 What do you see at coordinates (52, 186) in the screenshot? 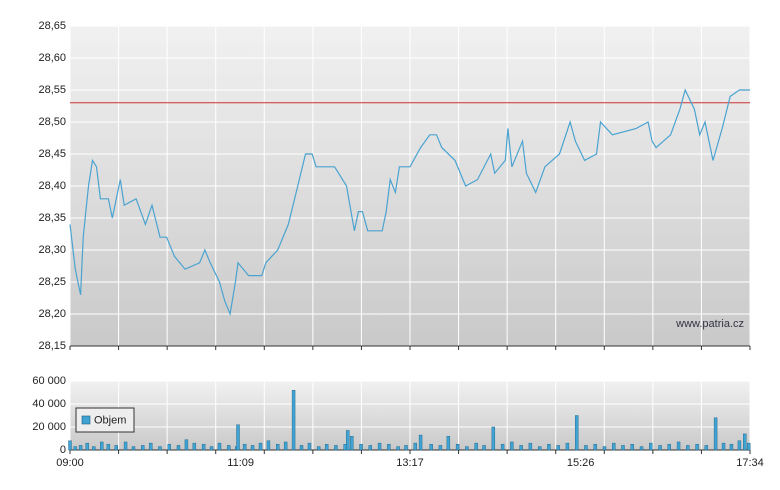
I see `y-tick-label: 28,40` at bounding box center [52, 186].